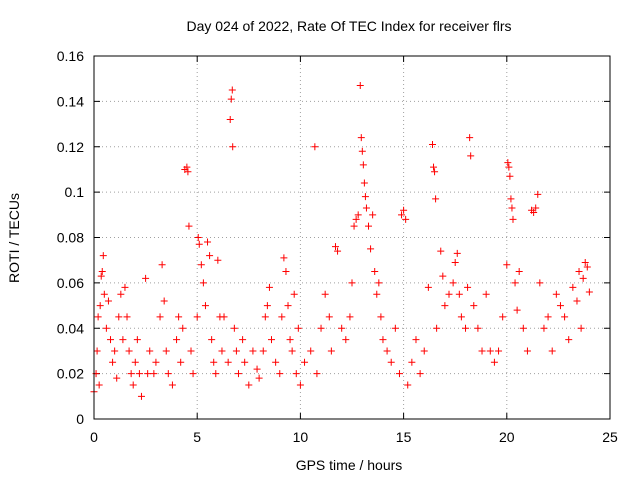 This screenshot has width=640, height=480. Describe the element at coordinates (70, 283) in the screenshot. I see `y-tick-label: 0.06` at that location.